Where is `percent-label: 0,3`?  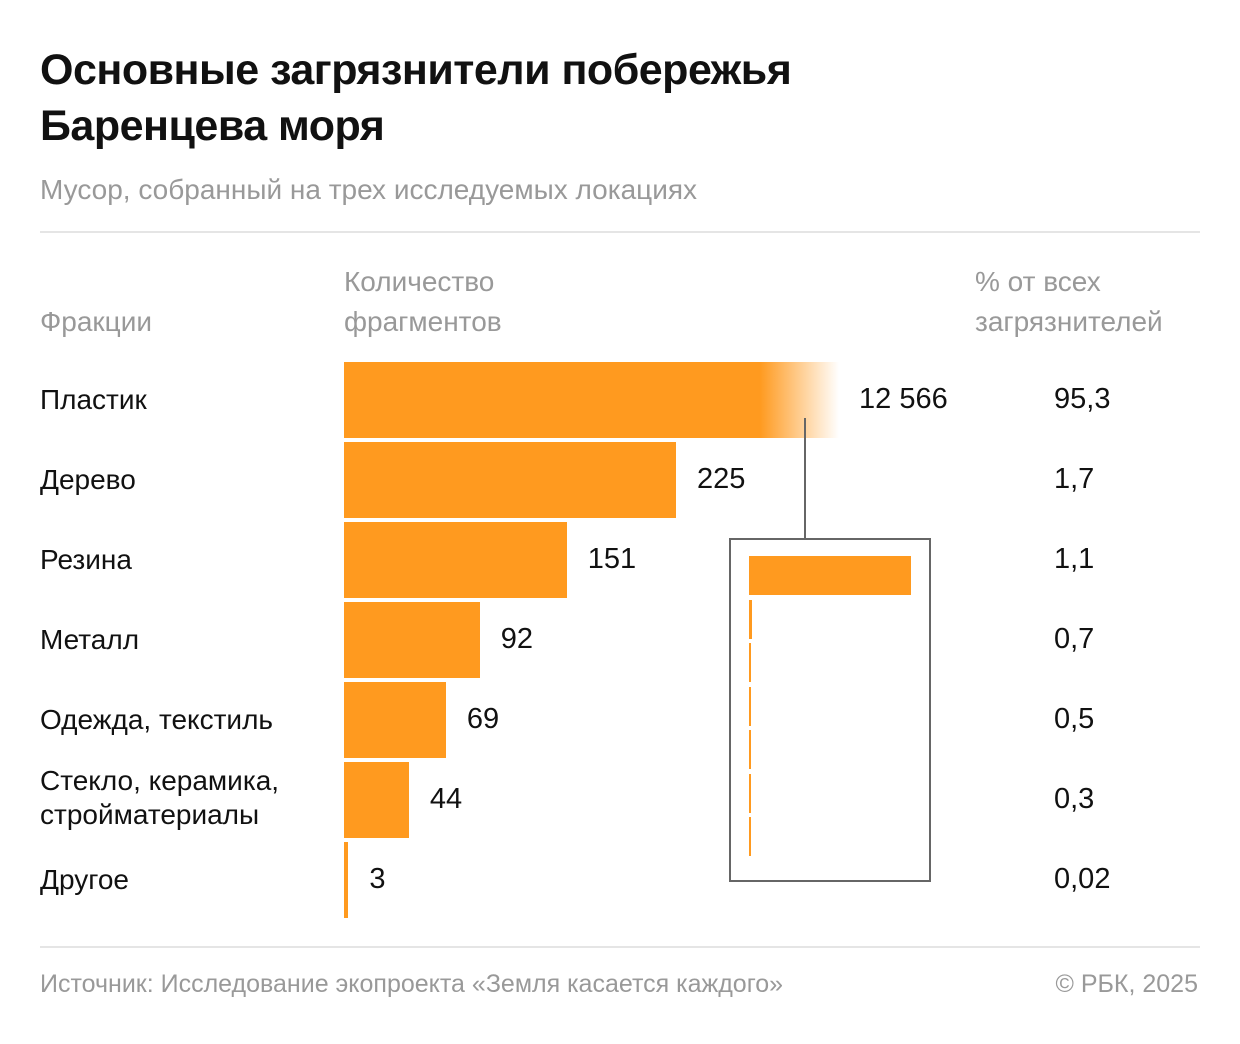
percent-label: 0,3 is located at coordinates (1074, 799).